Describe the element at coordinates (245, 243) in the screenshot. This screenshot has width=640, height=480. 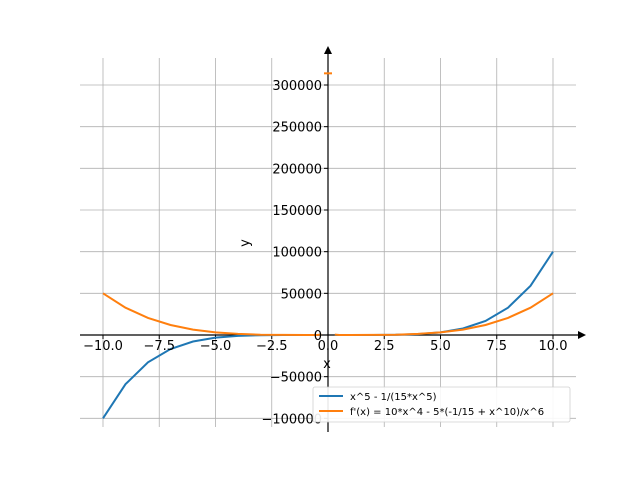
I see `y-axis-label: y` at that location.